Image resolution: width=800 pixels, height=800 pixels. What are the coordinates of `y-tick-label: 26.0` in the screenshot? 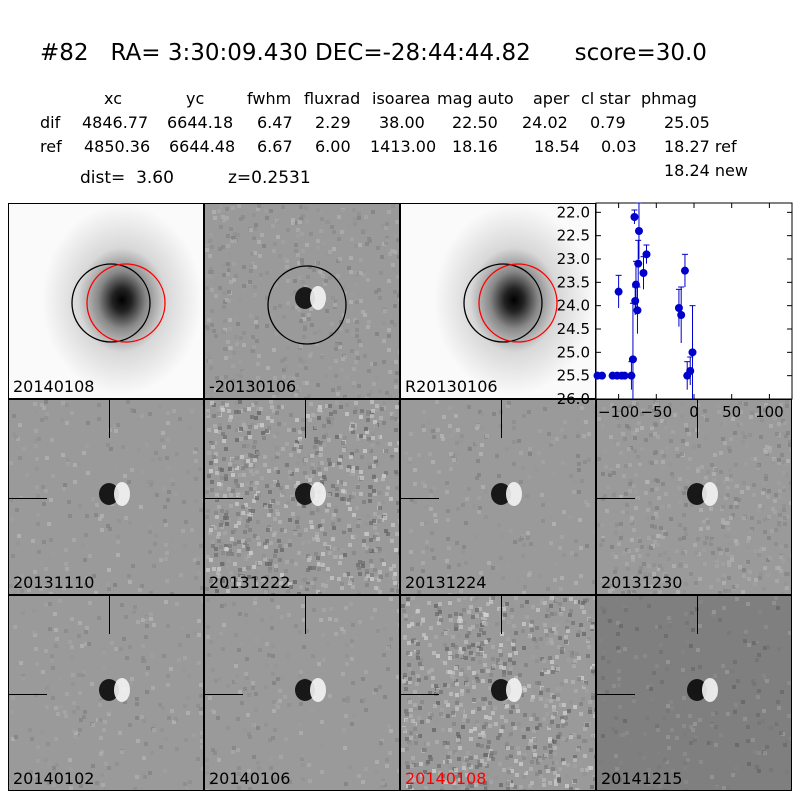 It's located at (573, 399).